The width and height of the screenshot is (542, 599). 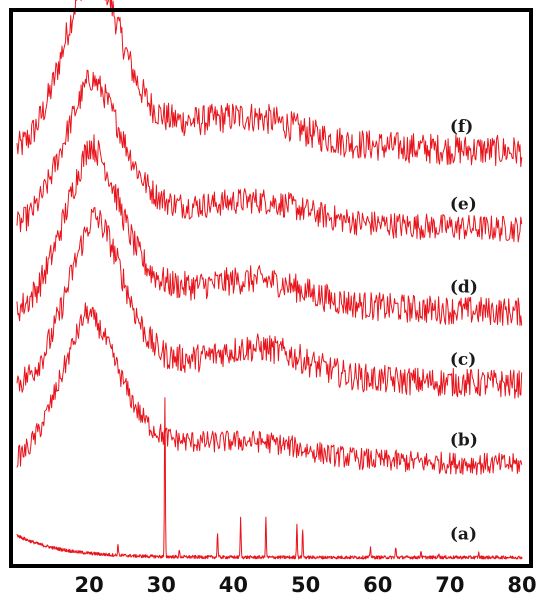 What do you see at coordinates (463, 534) in the screenshot?
I see `curve-label-a: (a)` at bounding box center [463, 534].